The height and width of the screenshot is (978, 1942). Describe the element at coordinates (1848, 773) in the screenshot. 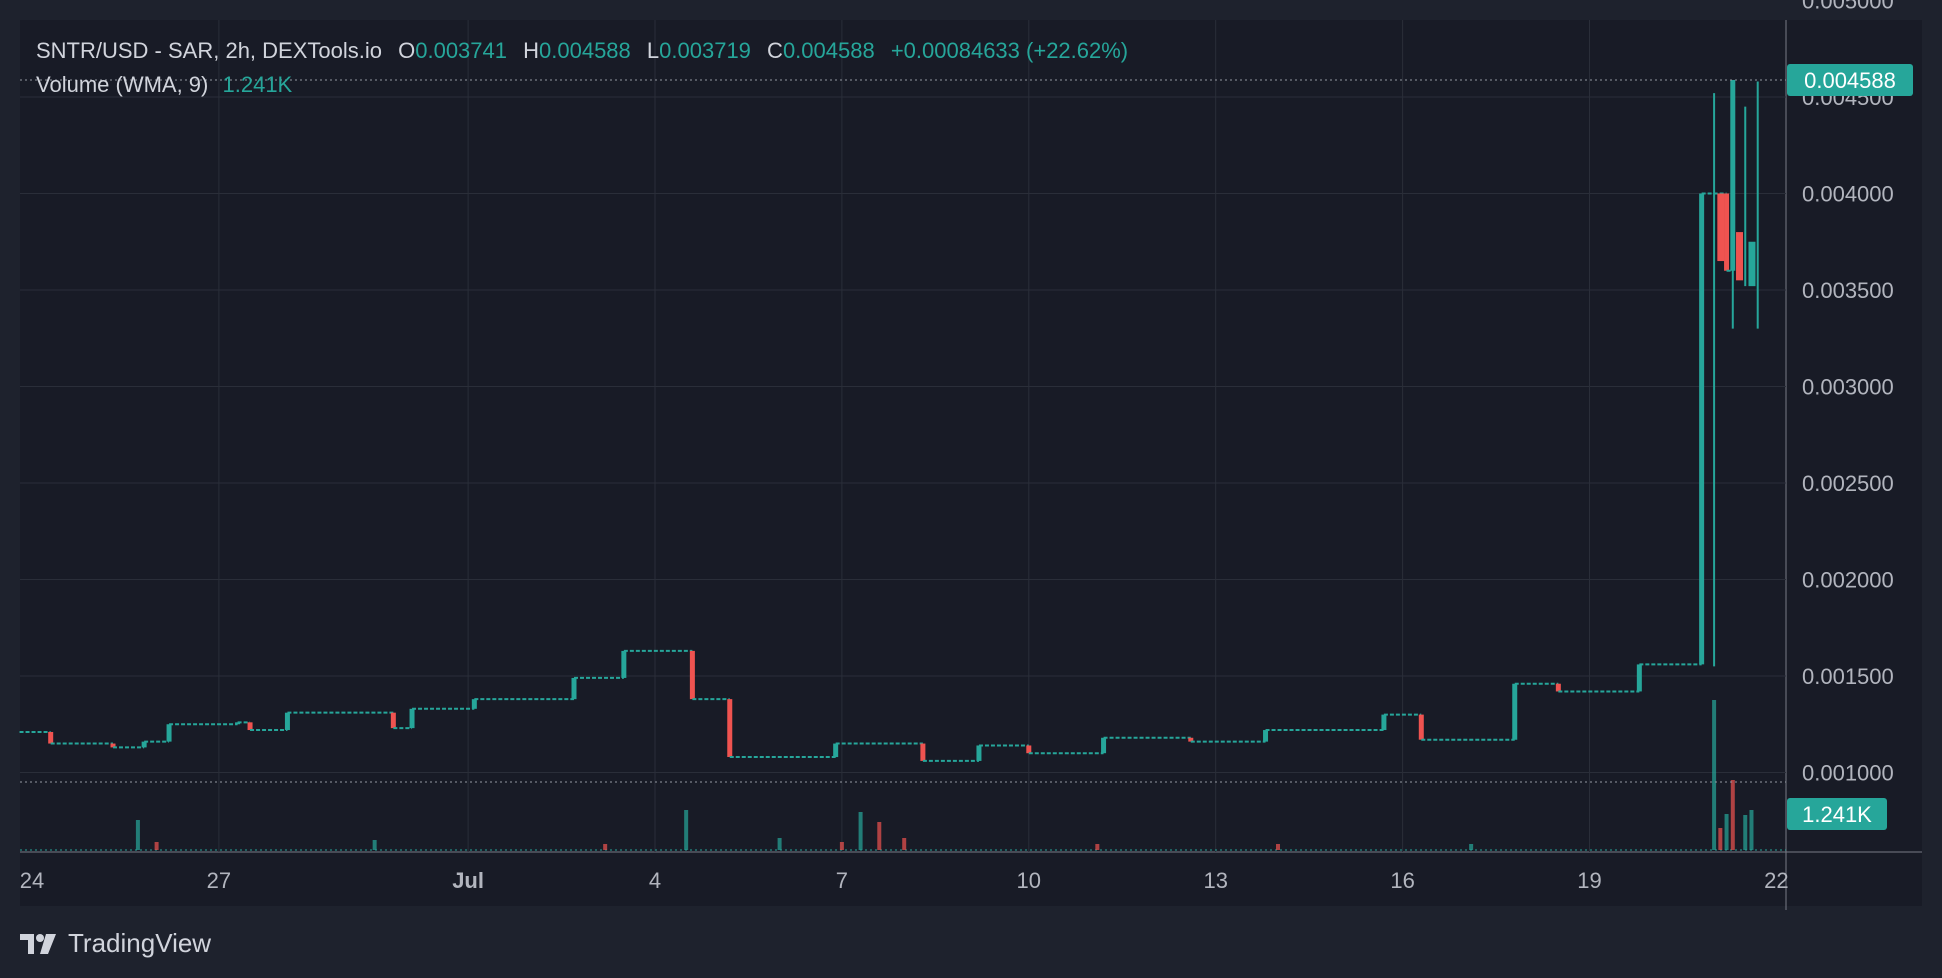

I see `y-tick-label: 0.001000` at that location.